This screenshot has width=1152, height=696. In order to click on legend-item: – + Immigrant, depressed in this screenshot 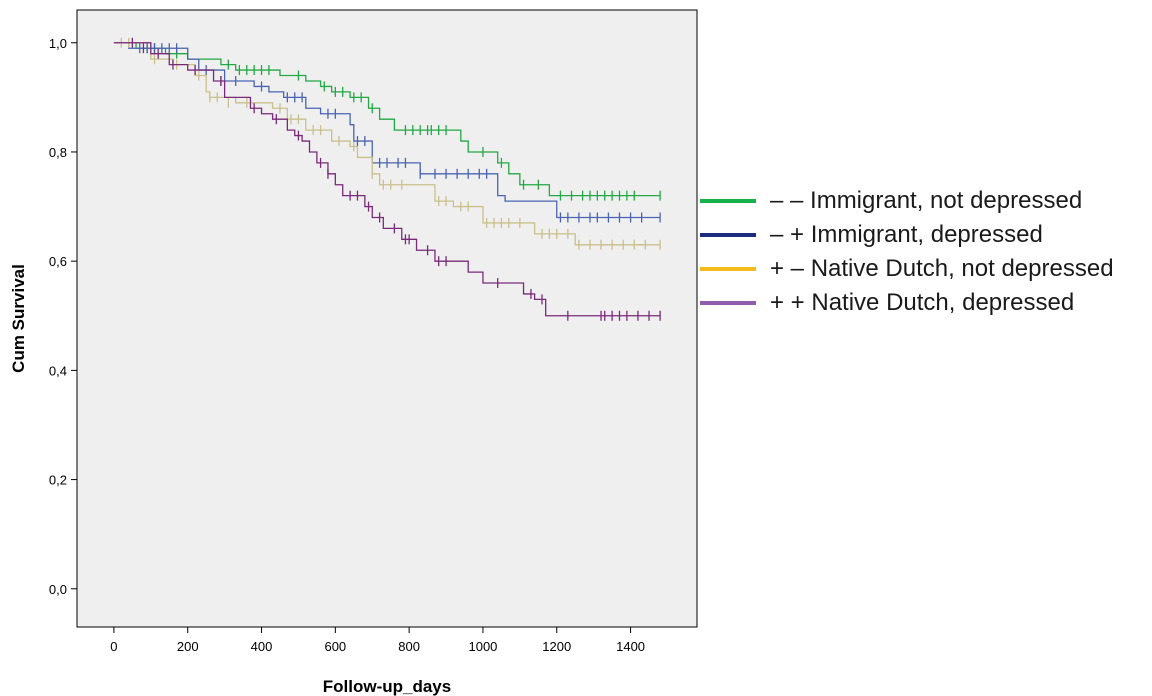, I will do `click(907, 235)`.